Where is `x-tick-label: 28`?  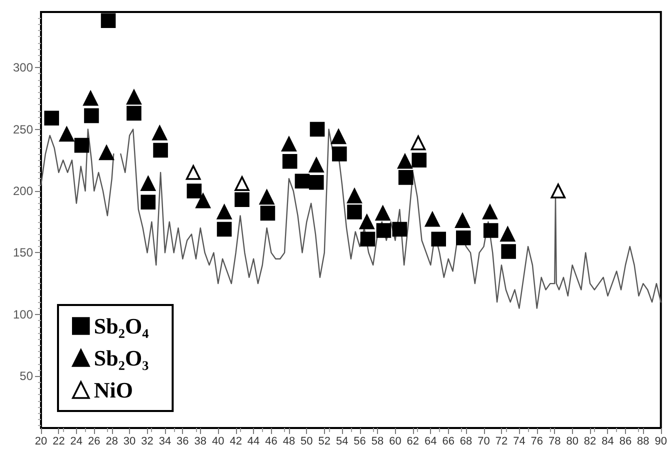
x-tick-label: 28 is located at coordinates (112, 442).